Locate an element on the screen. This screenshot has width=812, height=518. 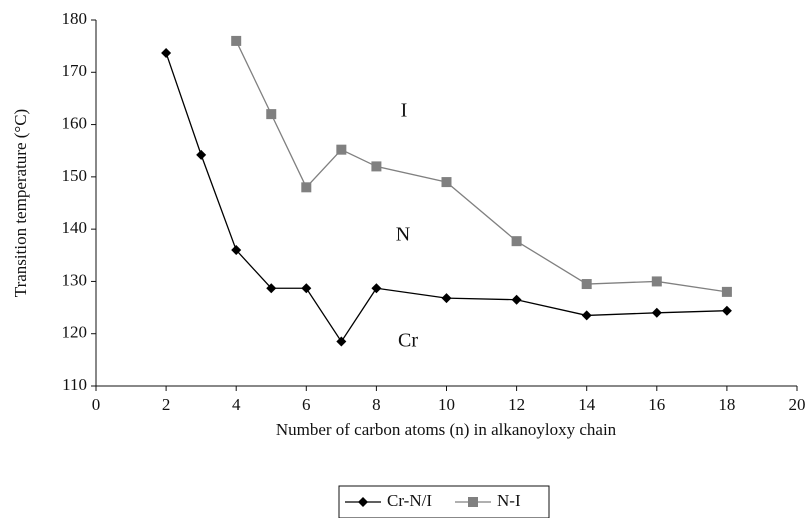
y-axis-label: Transition temperature (°C) is located at coordinates (20, 203).